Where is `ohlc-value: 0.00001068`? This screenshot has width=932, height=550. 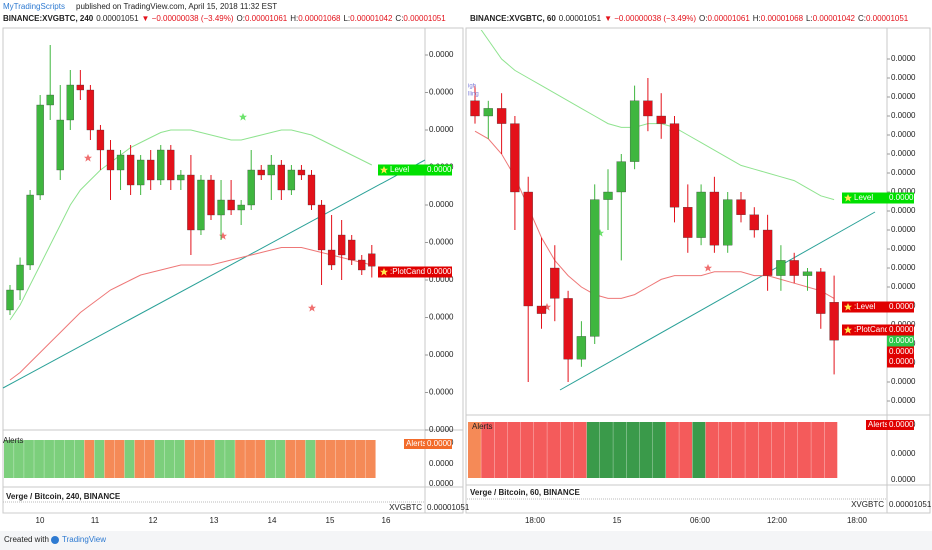 ohlc-value: 0.00001068 is located at coordinates (782, 18).